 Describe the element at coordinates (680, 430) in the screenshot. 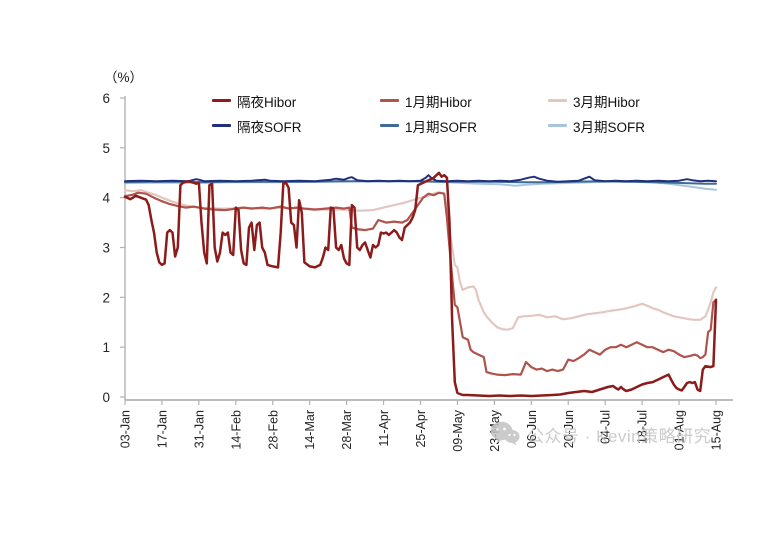

I see `x-tick-label: 01-Aug` at that location.